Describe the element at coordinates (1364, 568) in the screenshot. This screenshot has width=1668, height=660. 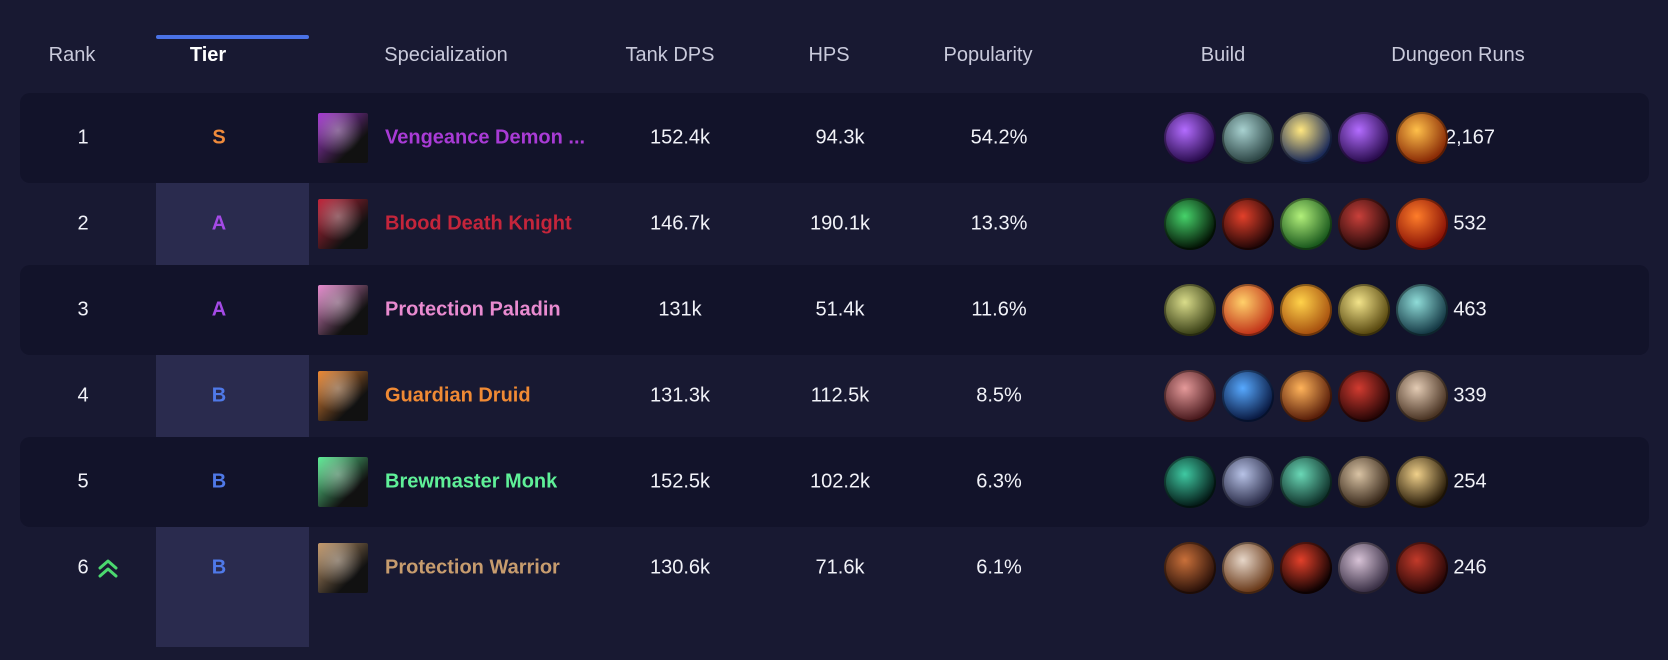
I see `valkyrie-icon` at that location.